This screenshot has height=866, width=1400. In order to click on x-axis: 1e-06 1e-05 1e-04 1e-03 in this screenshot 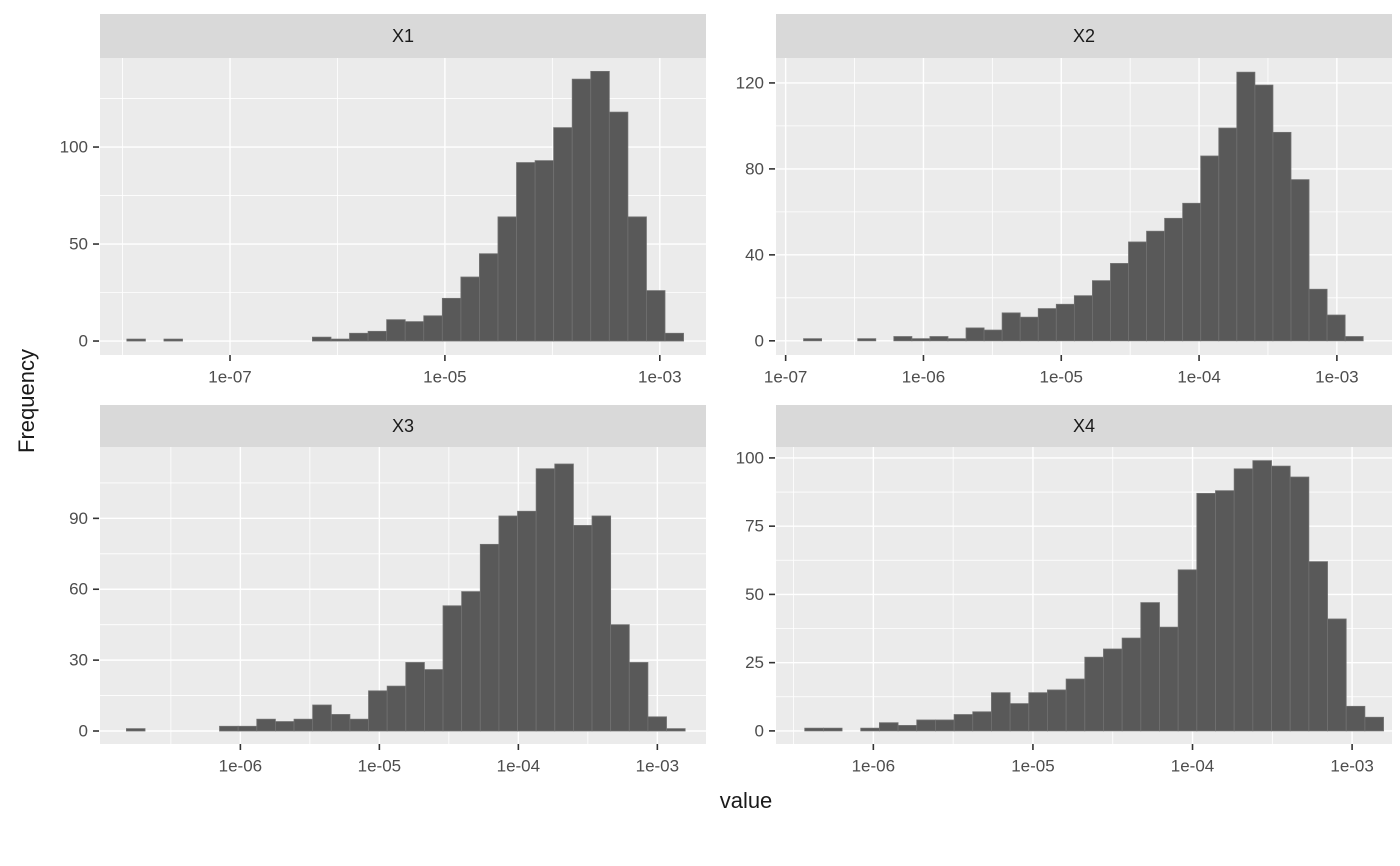, I will do `click(449, 760)`.